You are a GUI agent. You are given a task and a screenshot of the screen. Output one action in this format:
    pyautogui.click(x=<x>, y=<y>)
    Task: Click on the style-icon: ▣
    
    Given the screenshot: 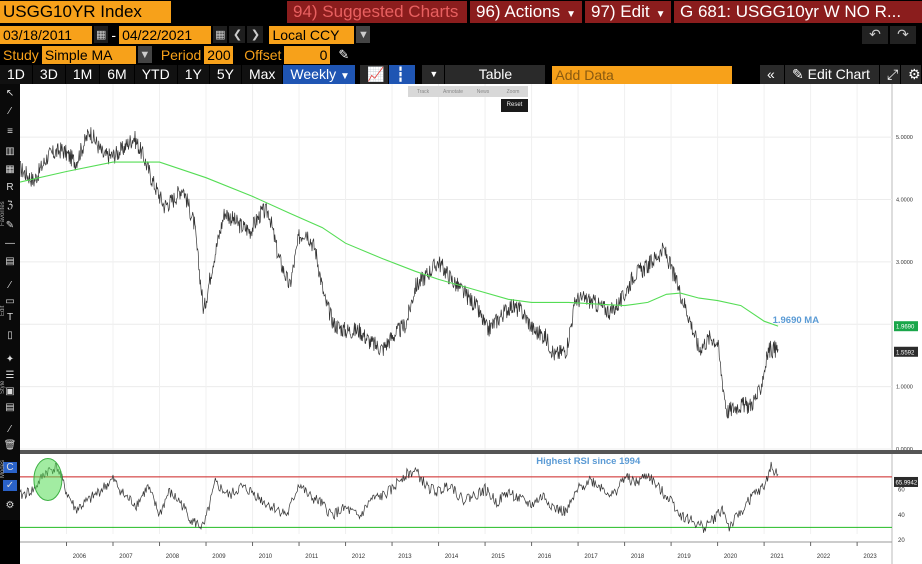 What is the action you would take?
    pyautogui.click(x=10, y=391)
    